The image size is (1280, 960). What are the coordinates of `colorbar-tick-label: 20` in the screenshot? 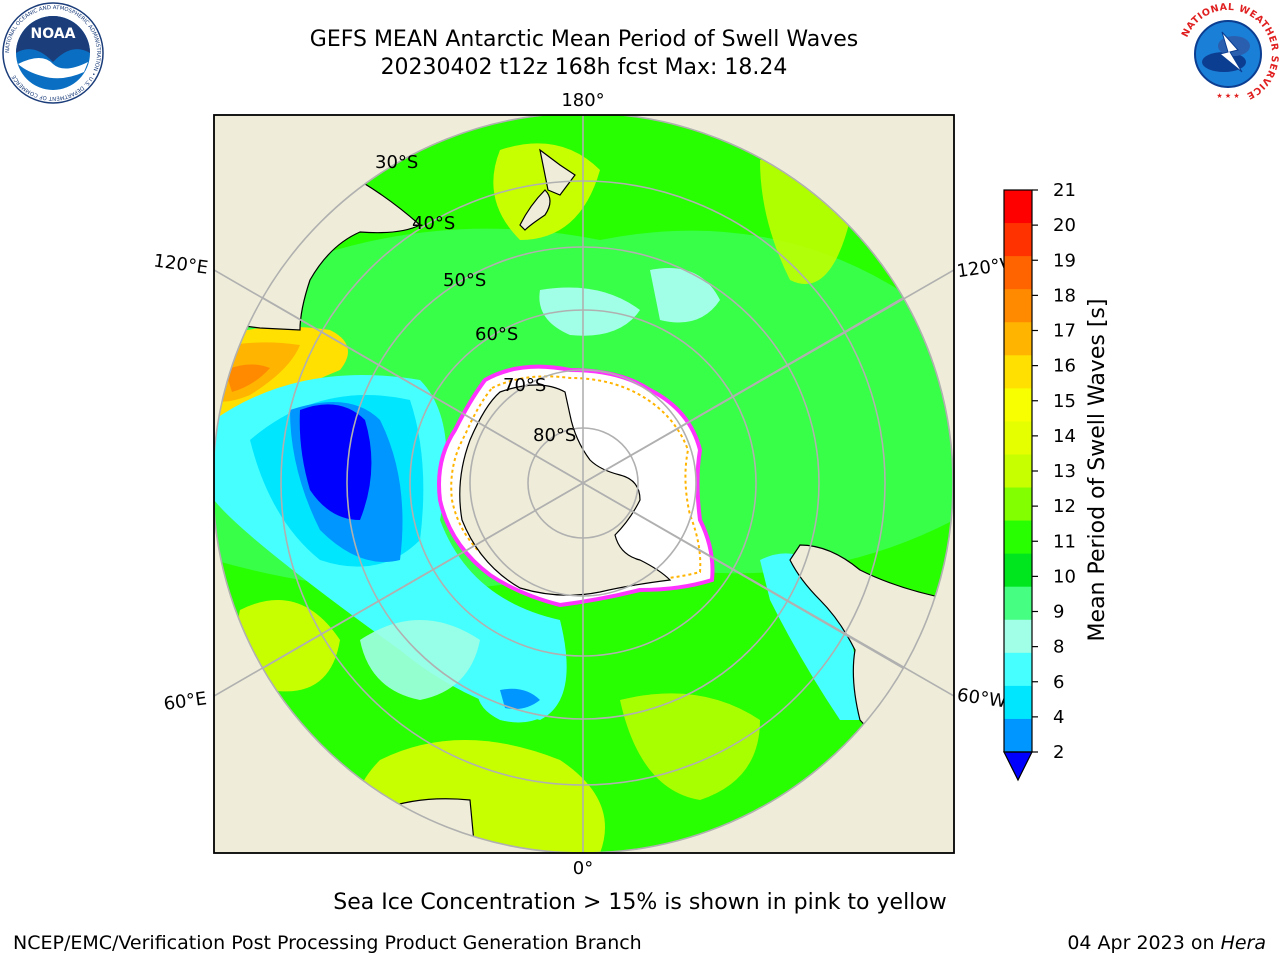 It's located at (1064, 225).